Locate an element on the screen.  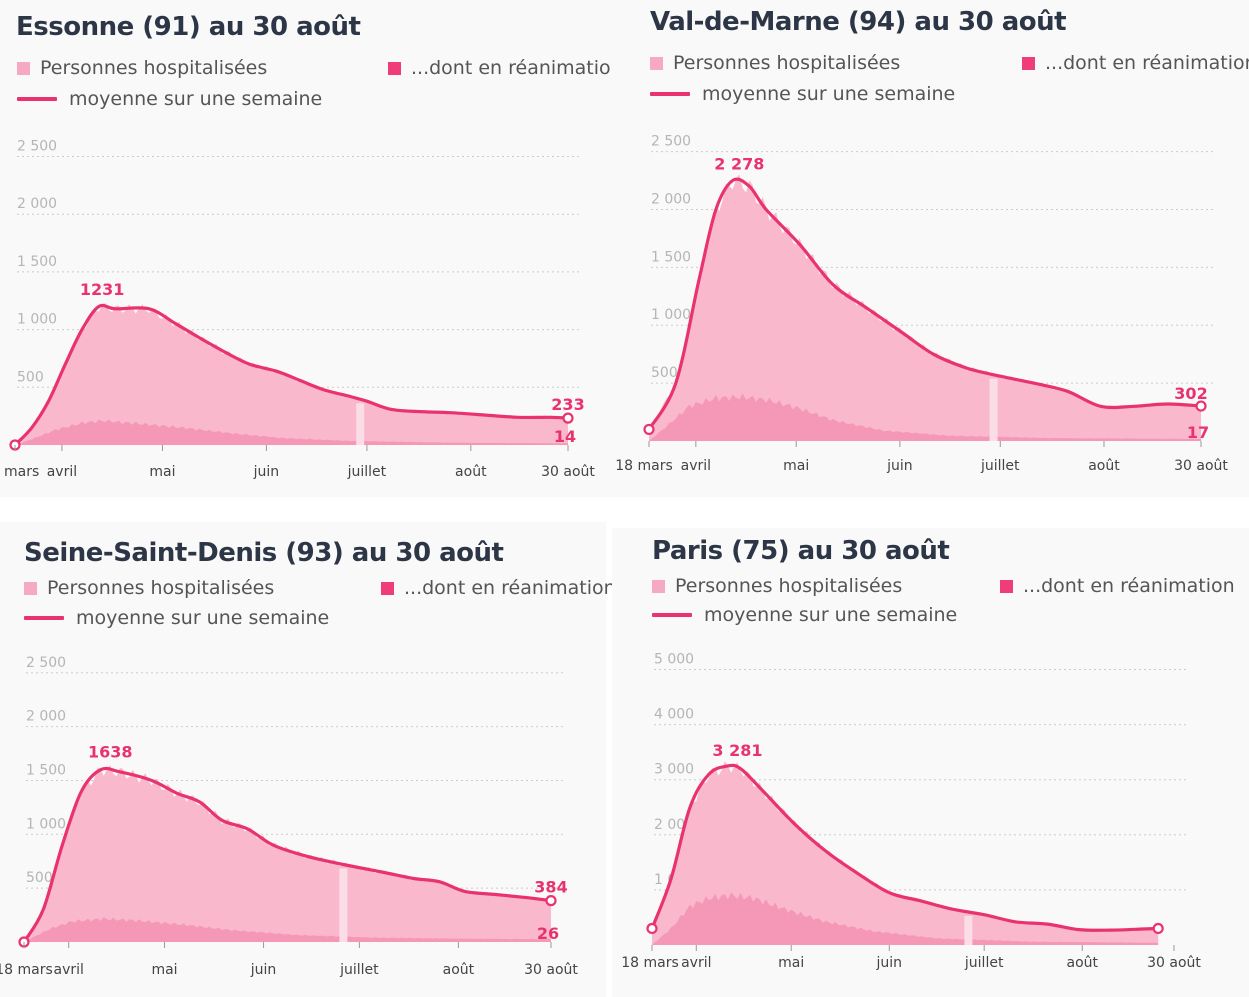
peak-label: 3 281 is located at coordinates (737, 750).